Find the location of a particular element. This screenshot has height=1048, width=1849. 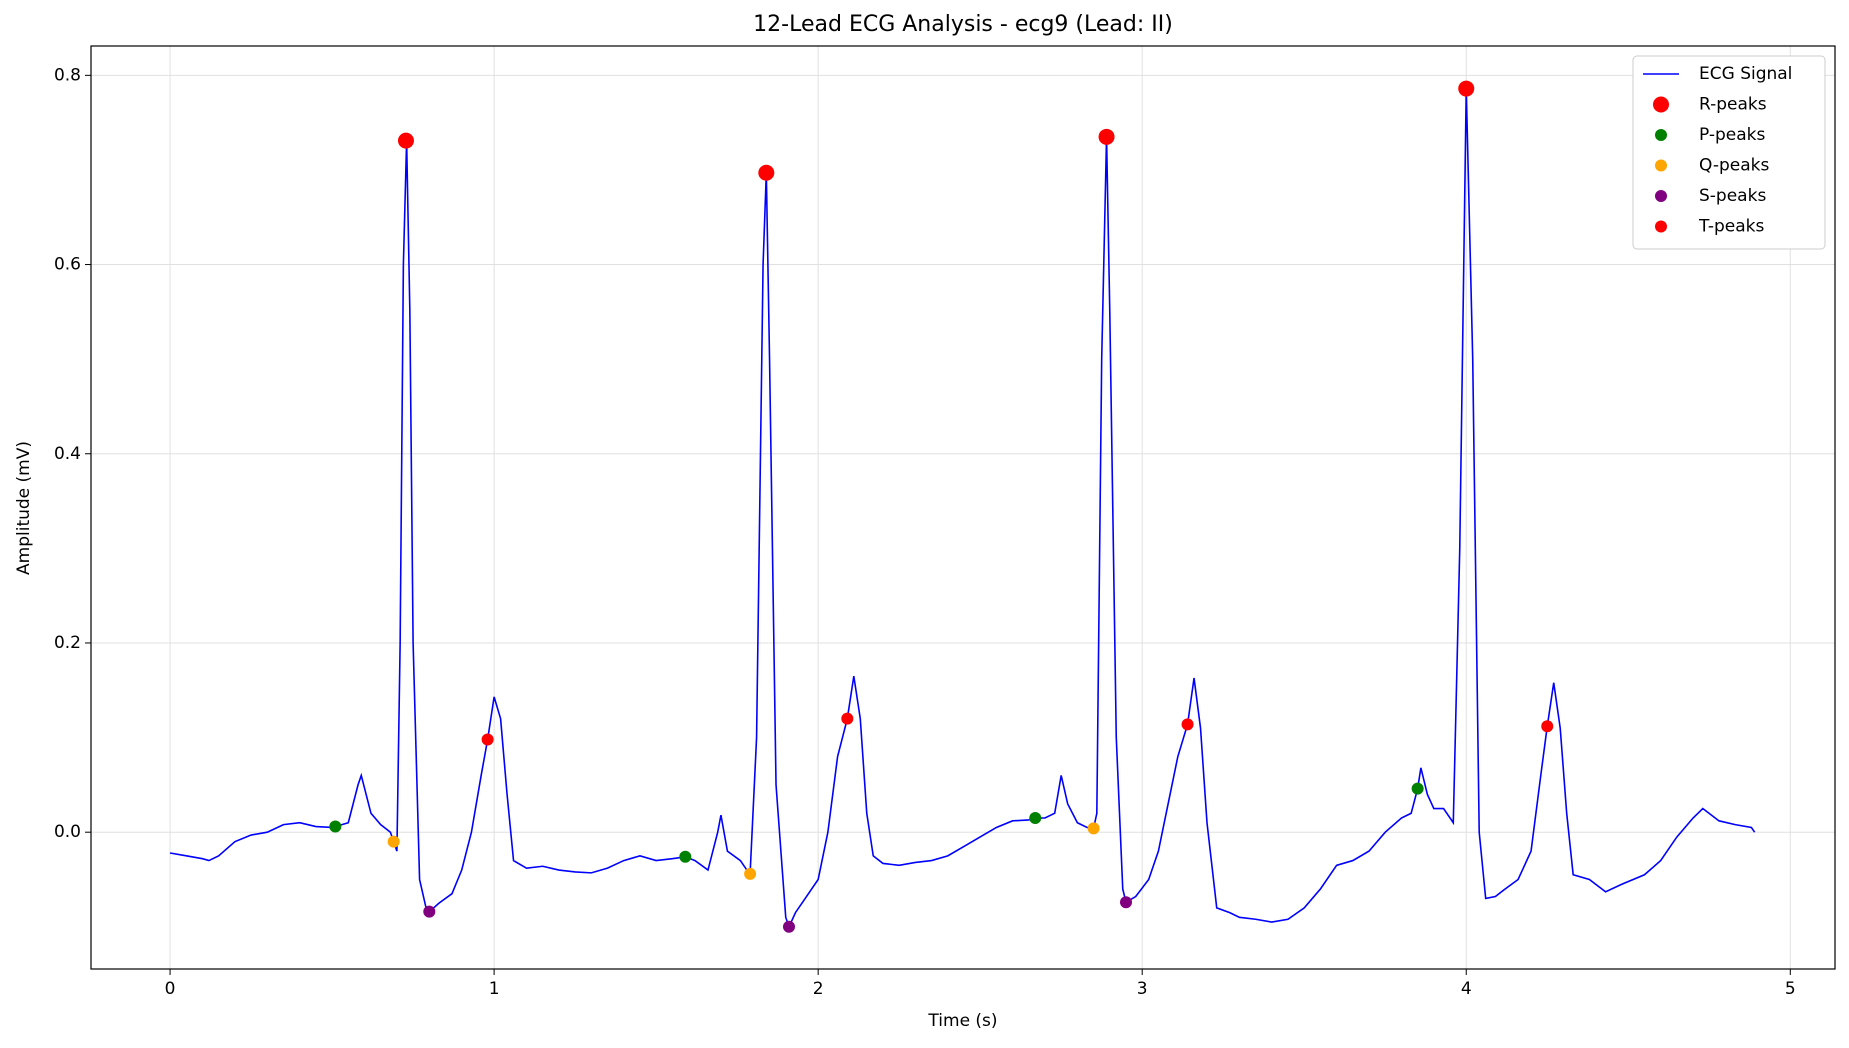

y-tick-label: 0.8 is located at coordinates (67, 75).